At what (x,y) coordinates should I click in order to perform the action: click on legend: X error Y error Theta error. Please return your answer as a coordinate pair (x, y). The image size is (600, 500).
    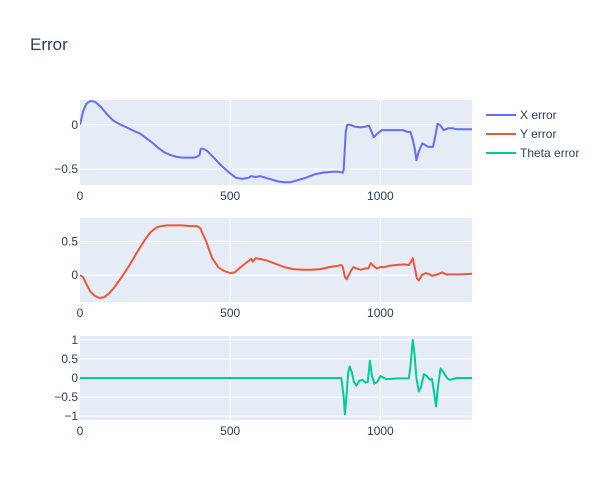
    Looking at the image, I should click on (532, 134).